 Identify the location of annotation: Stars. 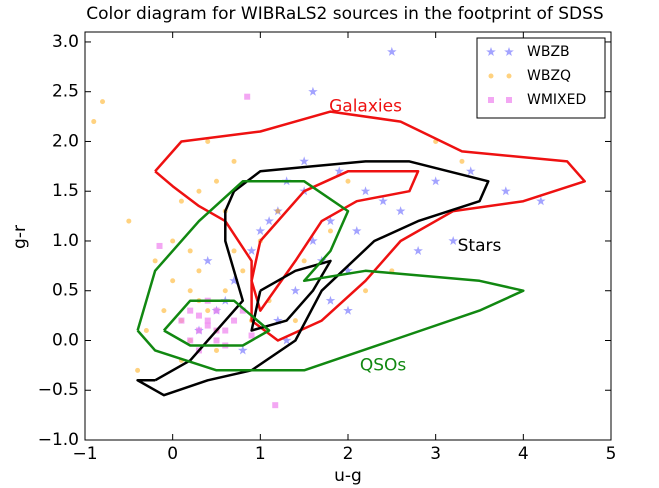
(480, 246).